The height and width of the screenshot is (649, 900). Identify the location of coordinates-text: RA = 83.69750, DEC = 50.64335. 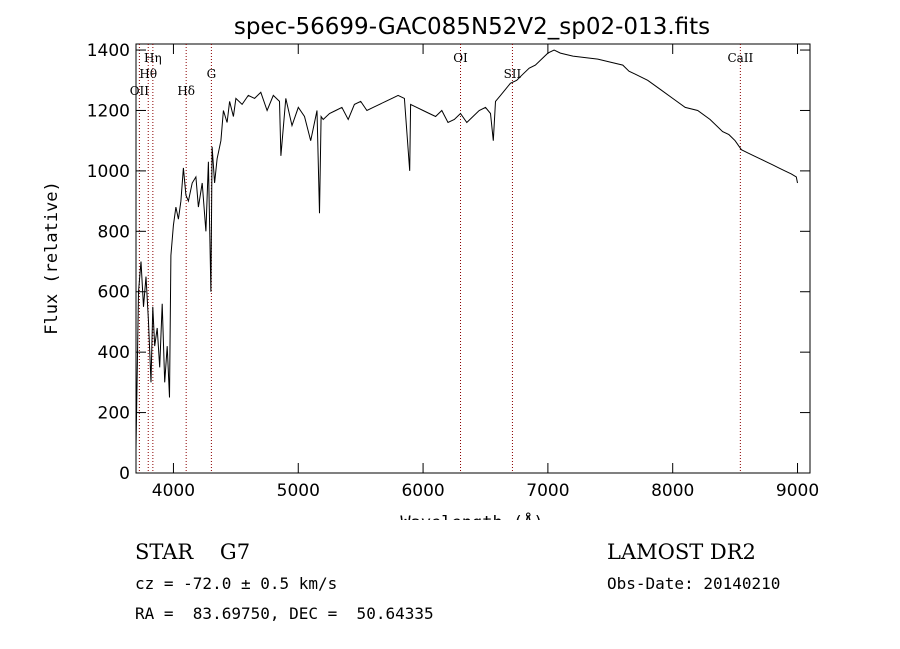
(284, 613).